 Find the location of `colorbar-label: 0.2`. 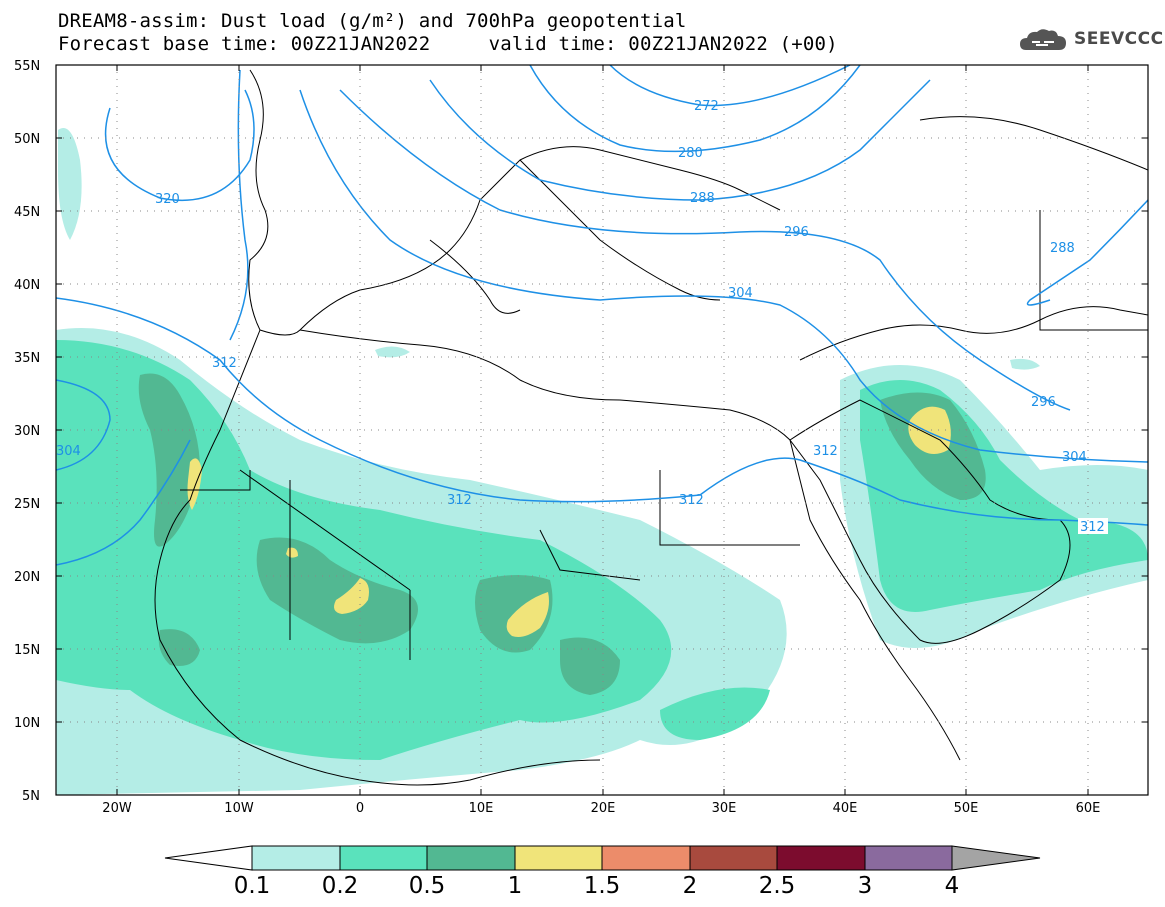

colorbar-label: 0.2 is located at coordinates (340, 886).